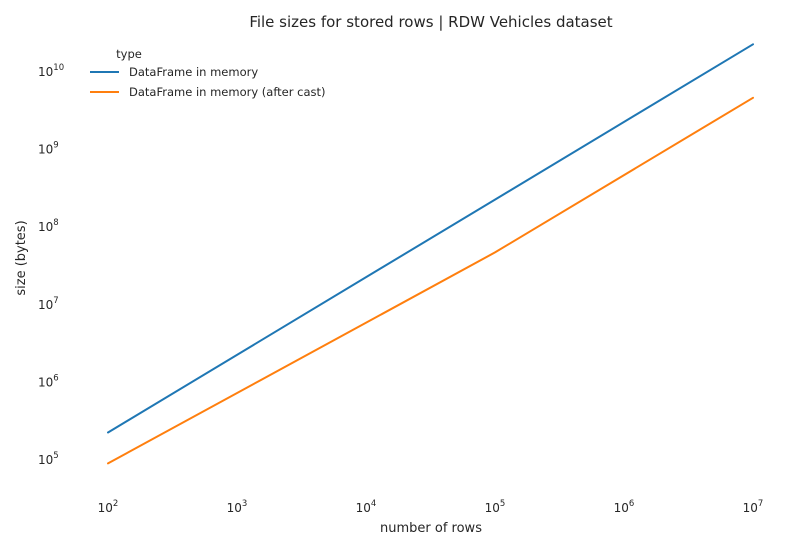 The width and height of the screenshot is (800, 550). What do you see at coordinates (129, 54) in the screenshot?
I see `legend-title: type` at bounding box center [129, 54].